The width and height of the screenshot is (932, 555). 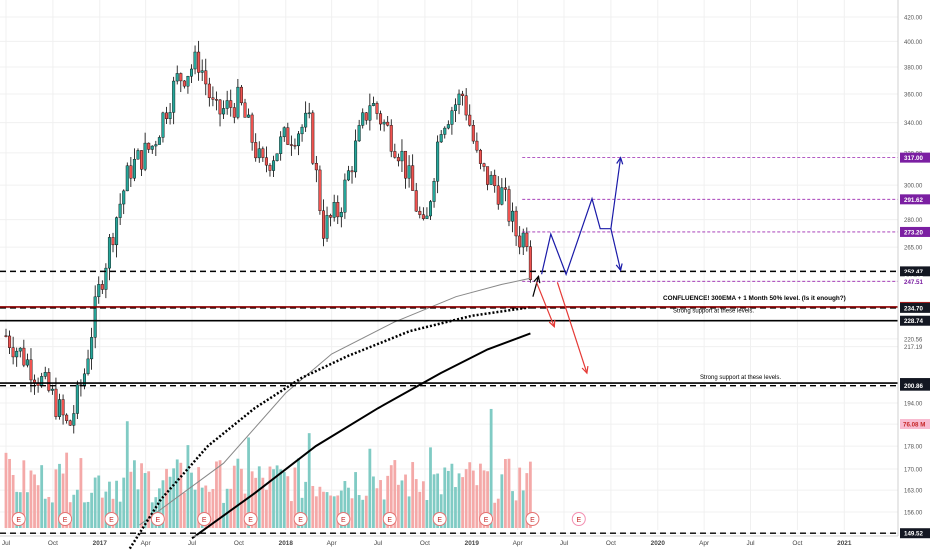 I want to click on annotation-support-2: Strong support at these levels., so click(x=740, y=378).